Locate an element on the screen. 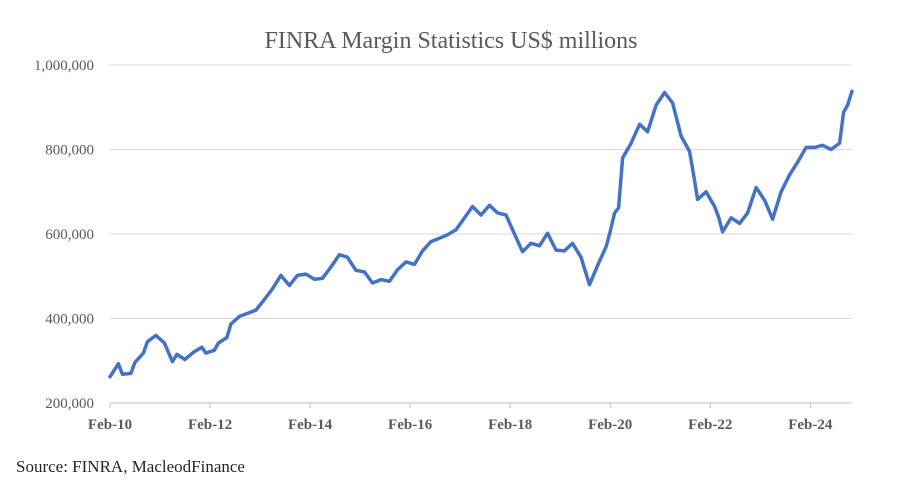 This screenshot has height=496, width=902. y-tick-label: 600,000 is located at coordinates (69, 235).